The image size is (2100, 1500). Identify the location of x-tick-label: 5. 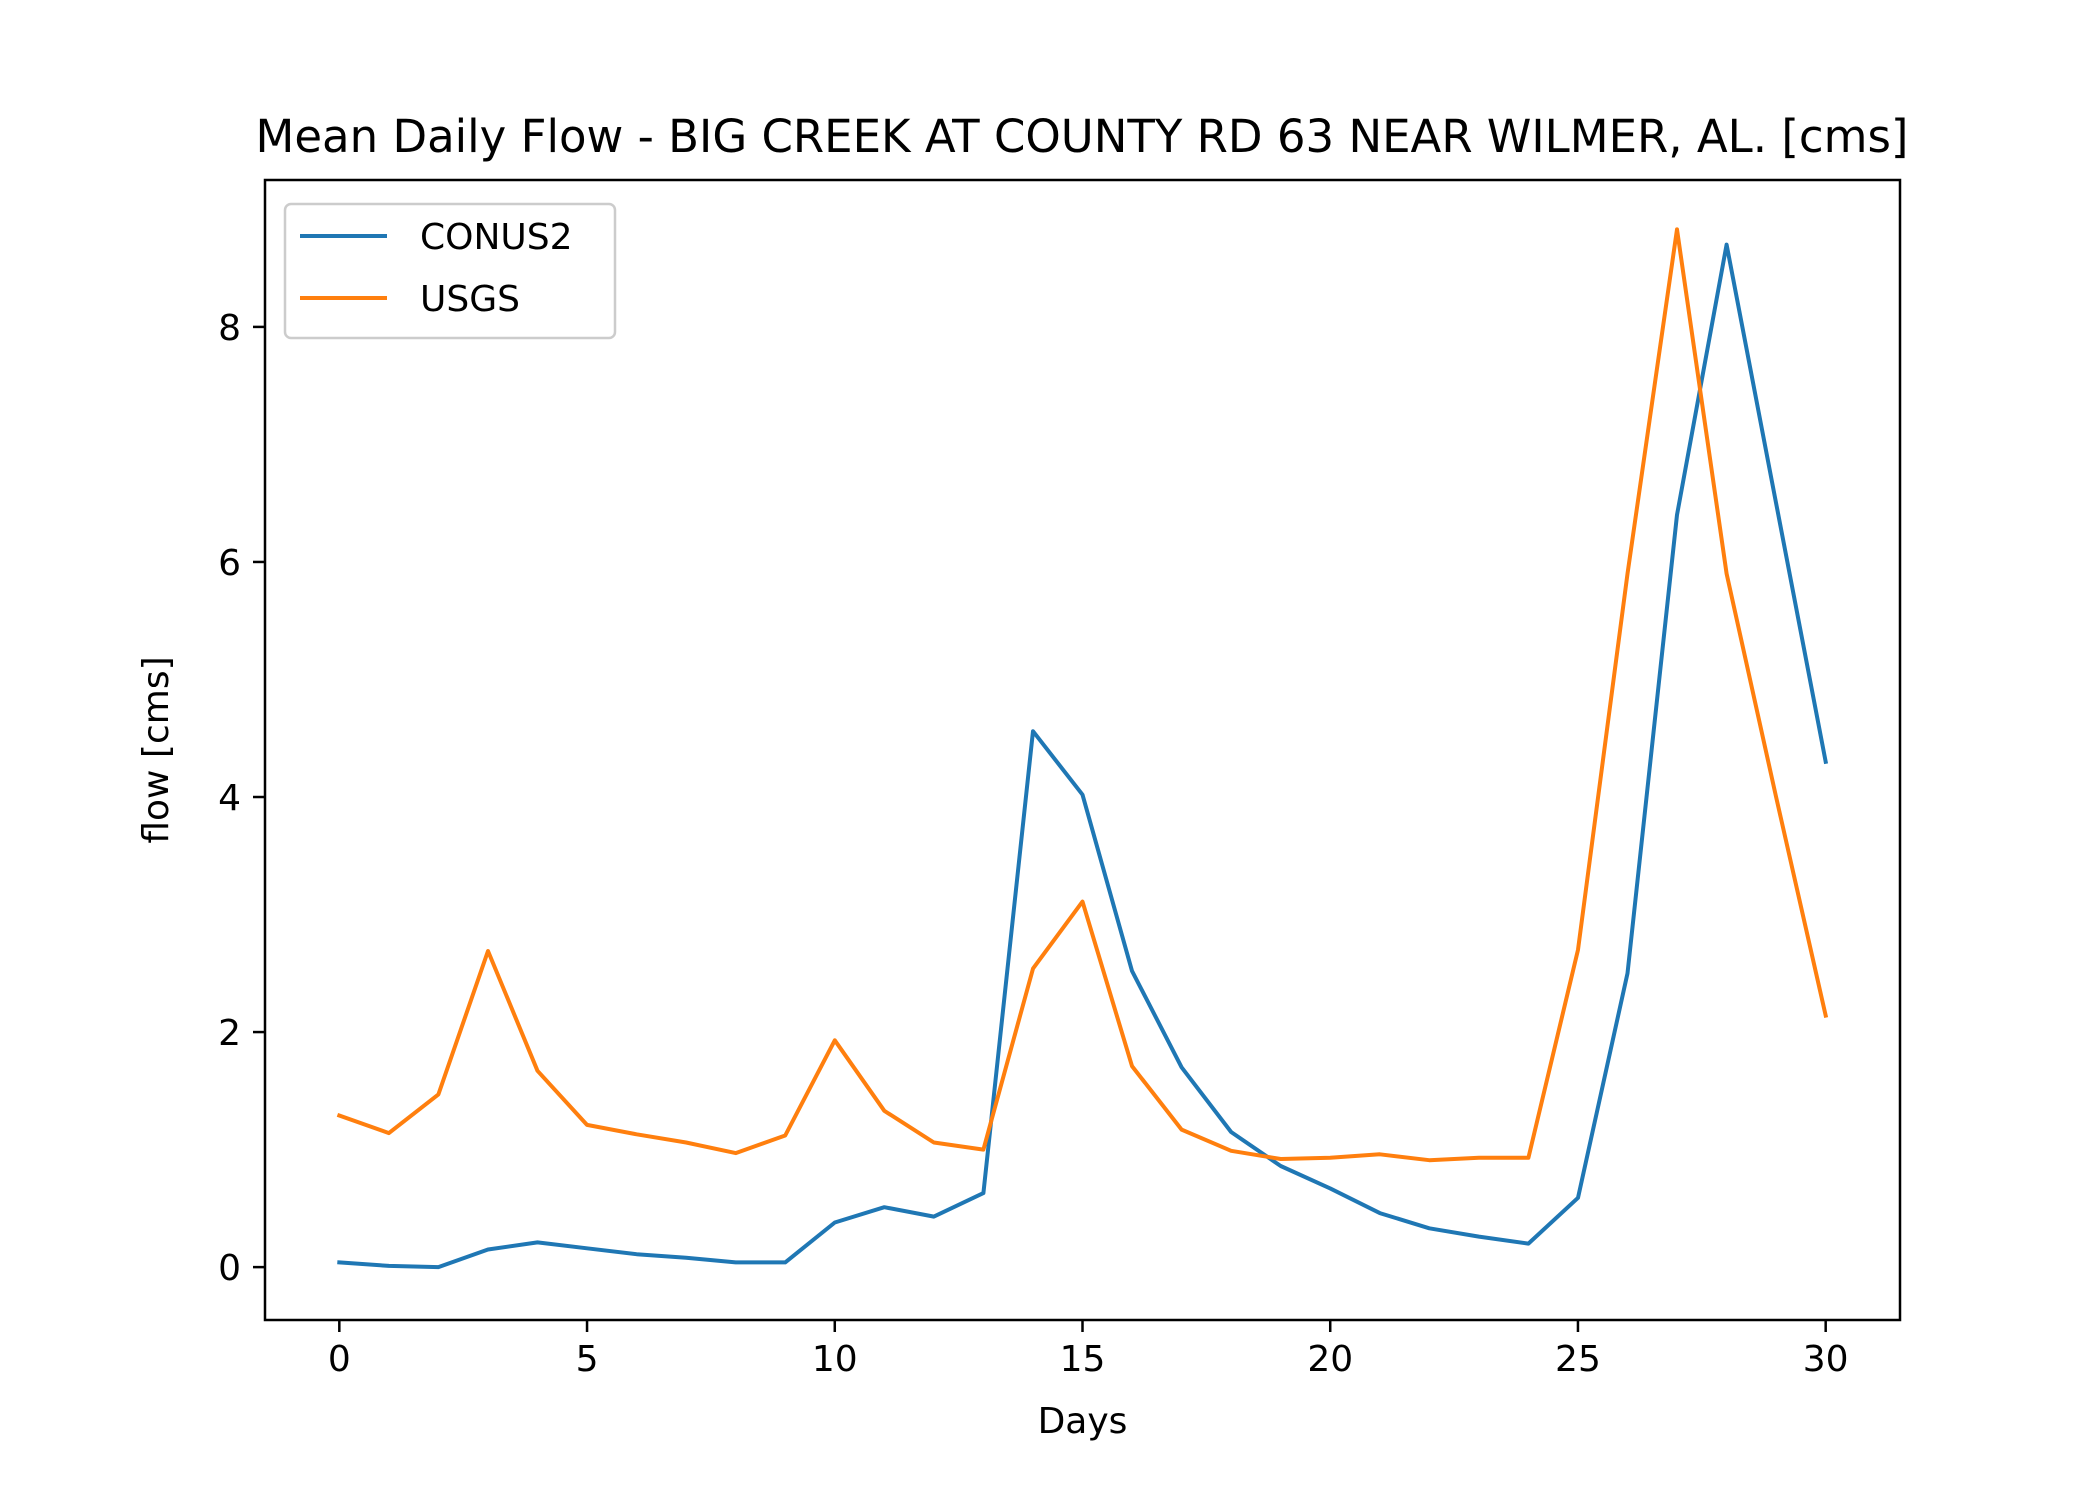
(587, 1359).